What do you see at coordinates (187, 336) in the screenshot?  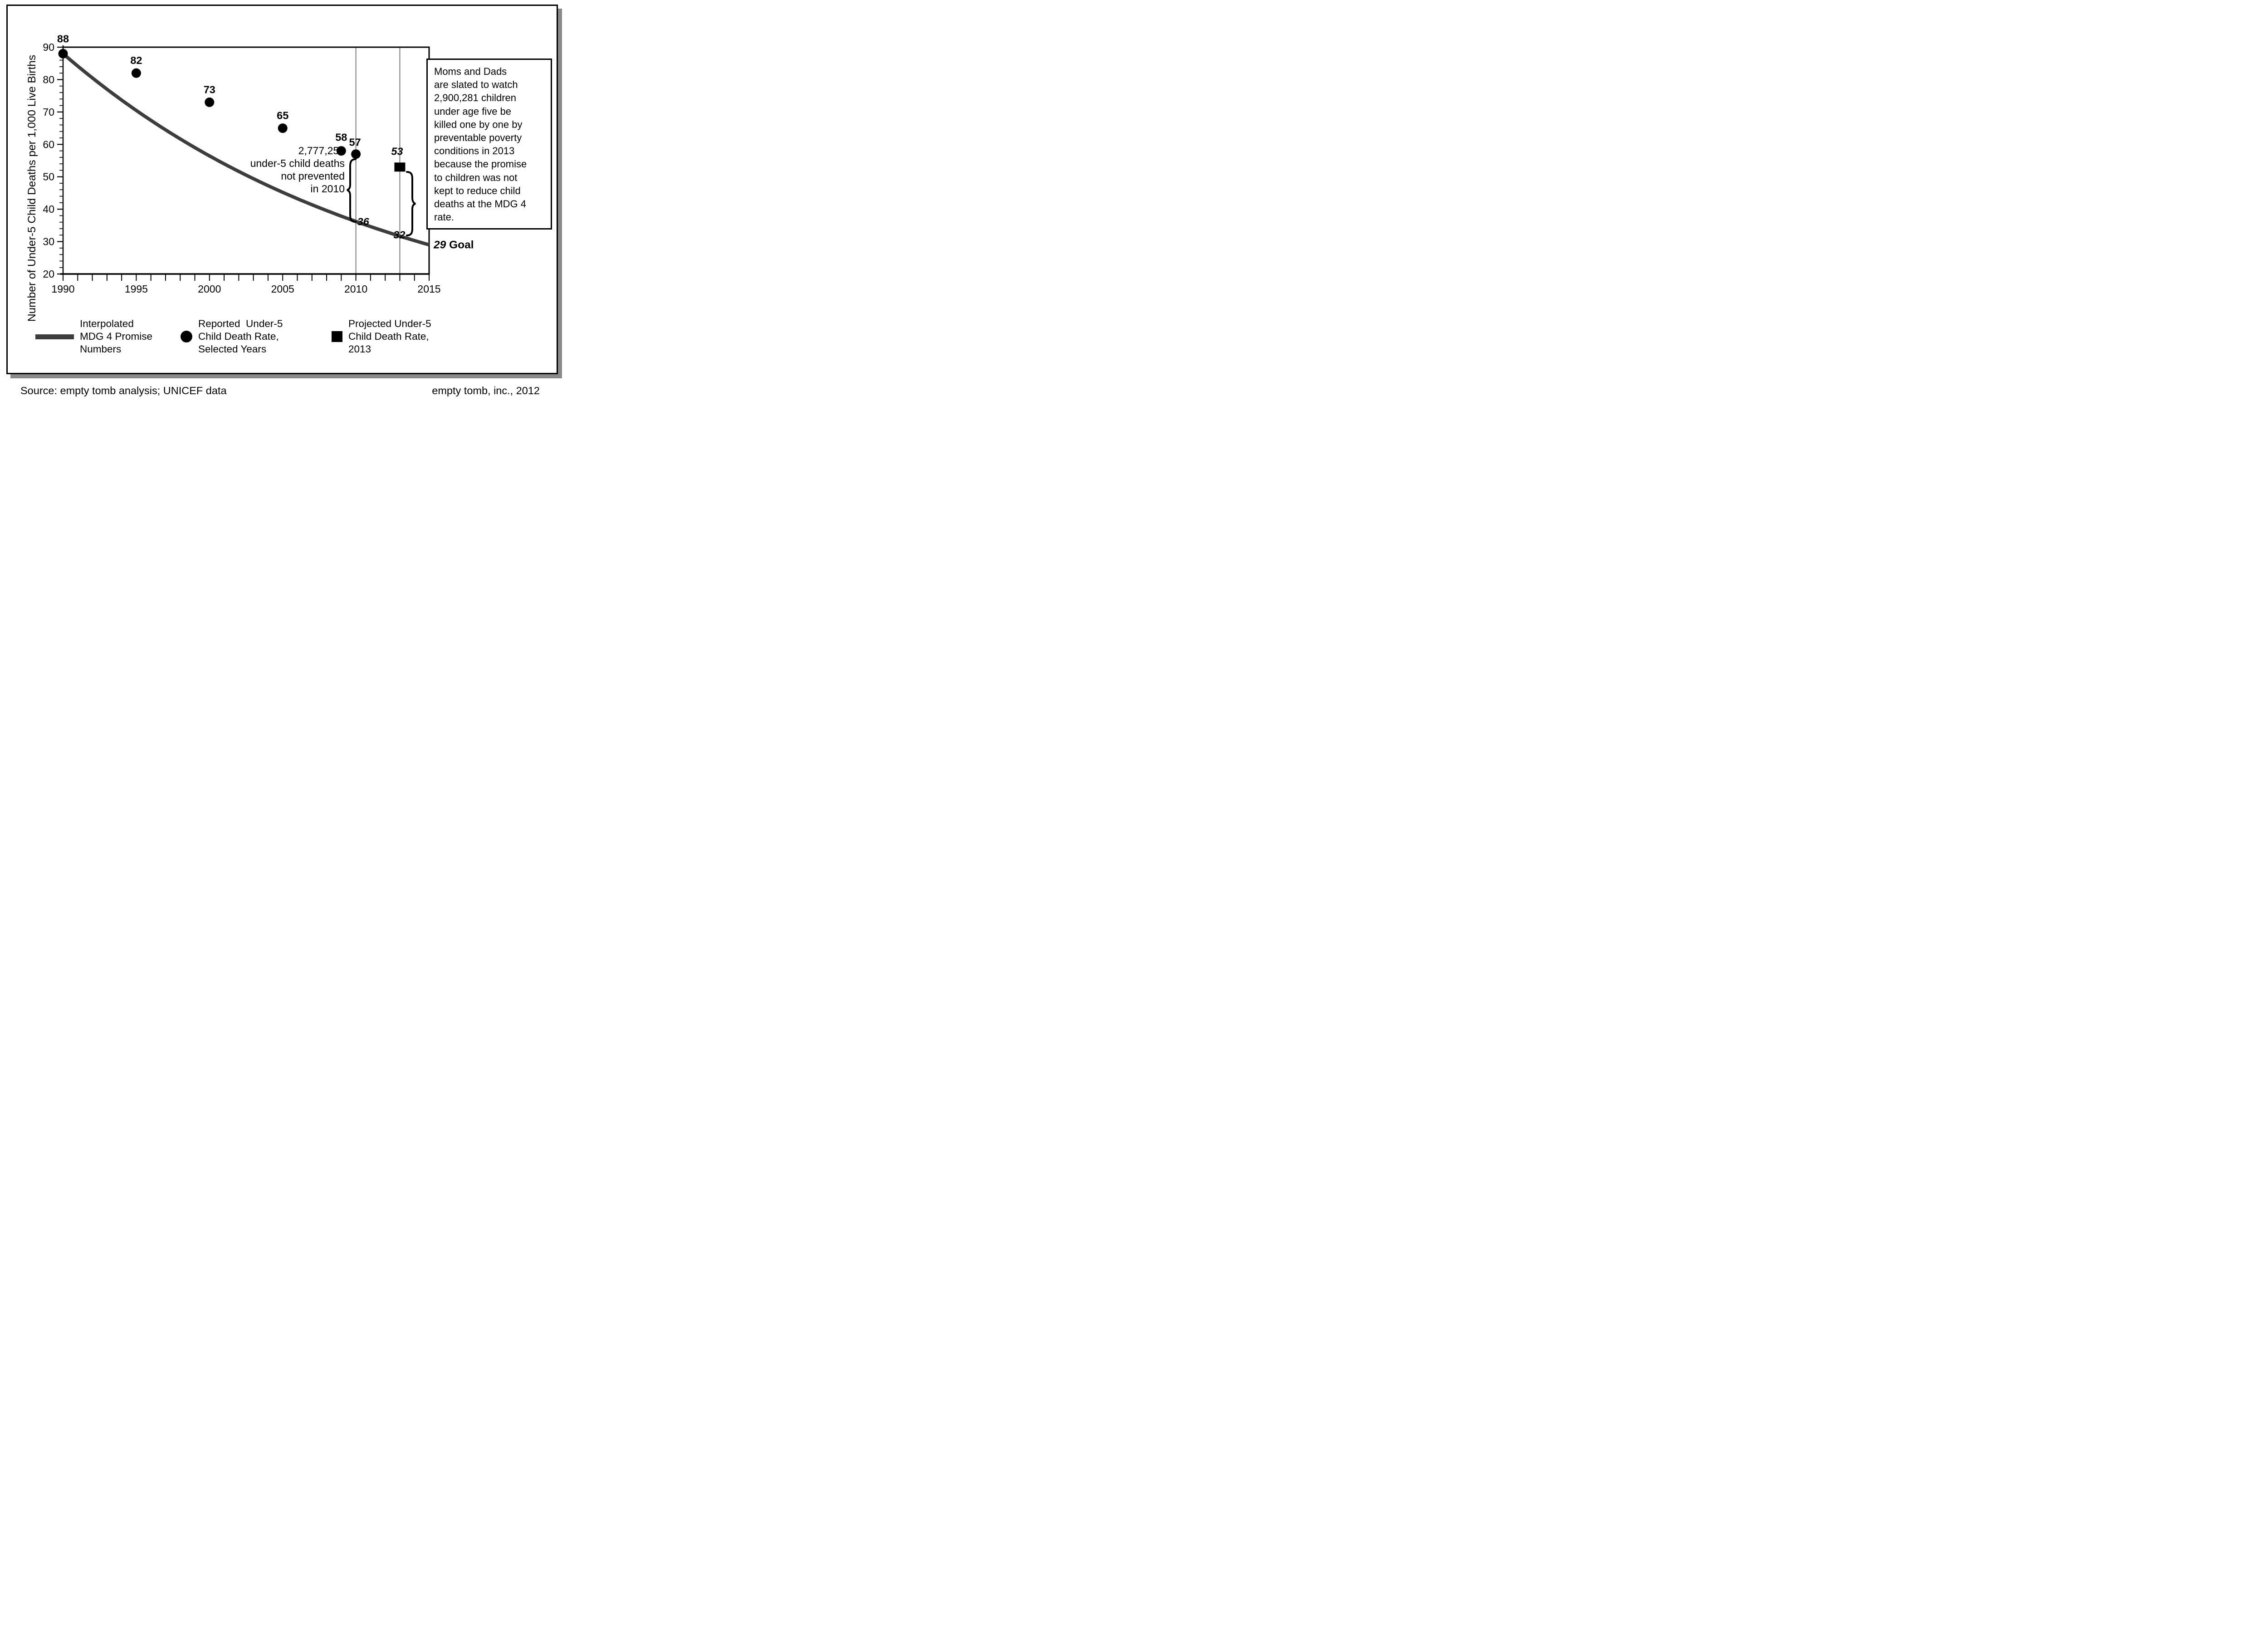 I see `legend-circle-swatch` at bounding box center [187, 336].